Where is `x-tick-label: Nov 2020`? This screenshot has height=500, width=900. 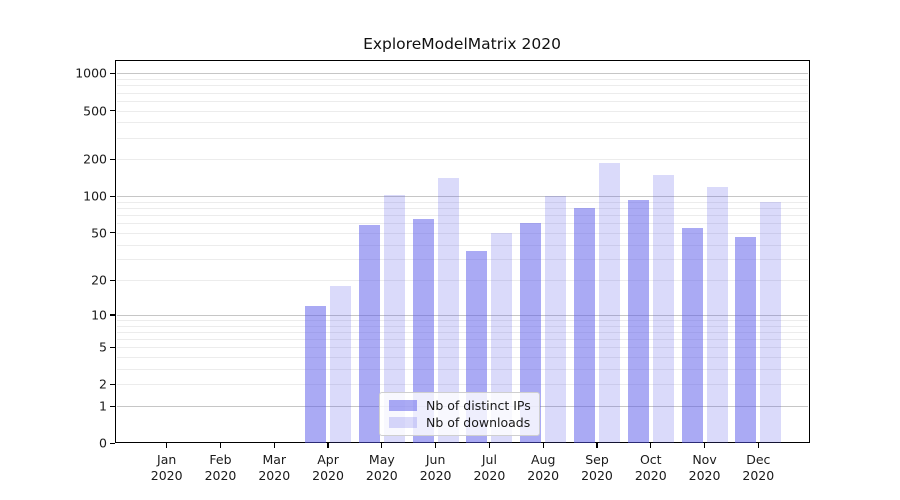 x-tick-label: Nov 2020 is located at coordinates (704, 467).